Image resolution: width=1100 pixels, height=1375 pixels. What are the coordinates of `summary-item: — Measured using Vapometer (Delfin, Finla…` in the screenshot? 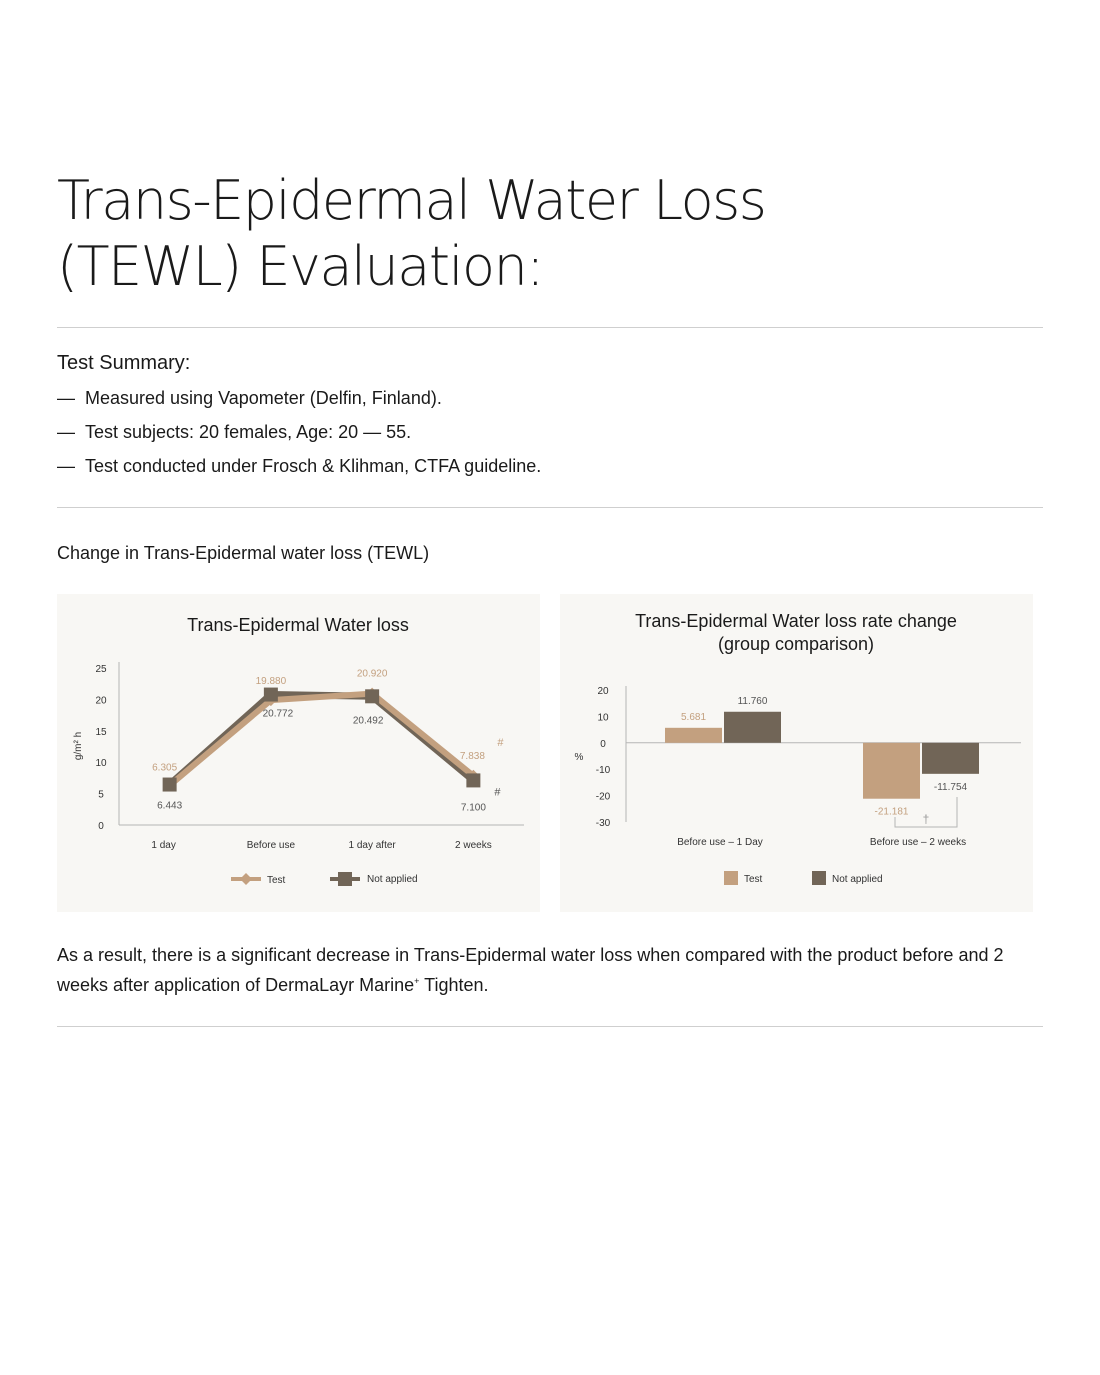 It's located at (299, 402).